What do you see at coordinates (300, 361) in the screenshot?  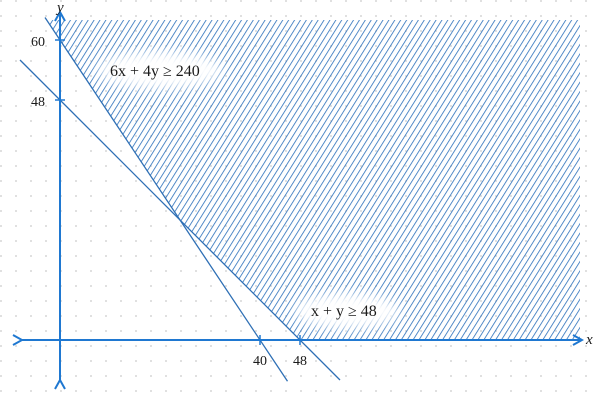 I see `x-tick-label-48: 48` at bounding box center [300, 361].